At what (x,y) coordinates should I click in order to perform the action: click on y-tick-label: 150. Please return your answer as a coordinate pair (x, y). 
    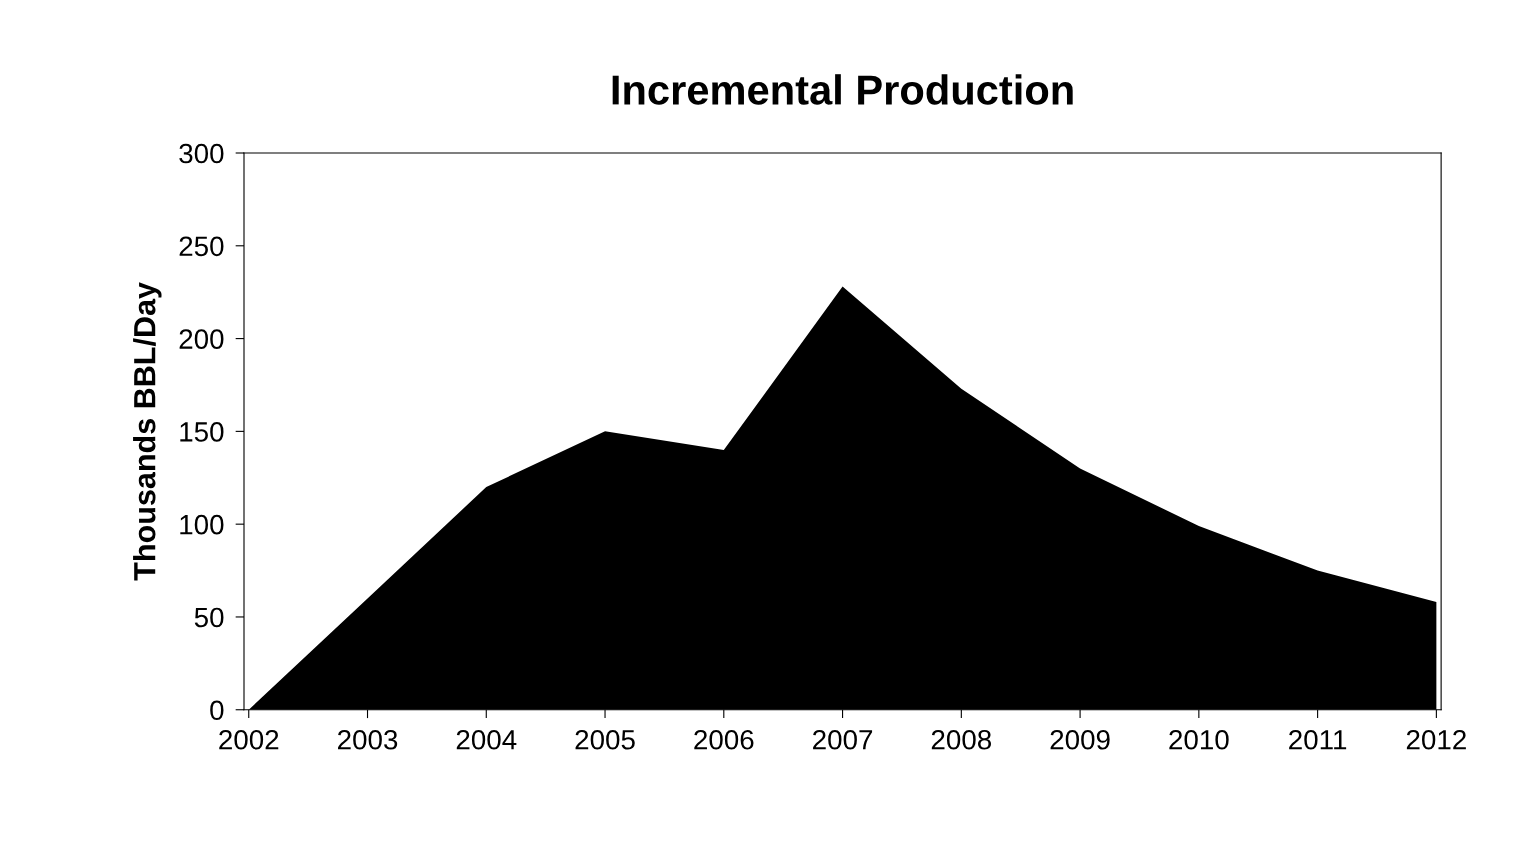
    Looking at the image, I should click on (202, 432).